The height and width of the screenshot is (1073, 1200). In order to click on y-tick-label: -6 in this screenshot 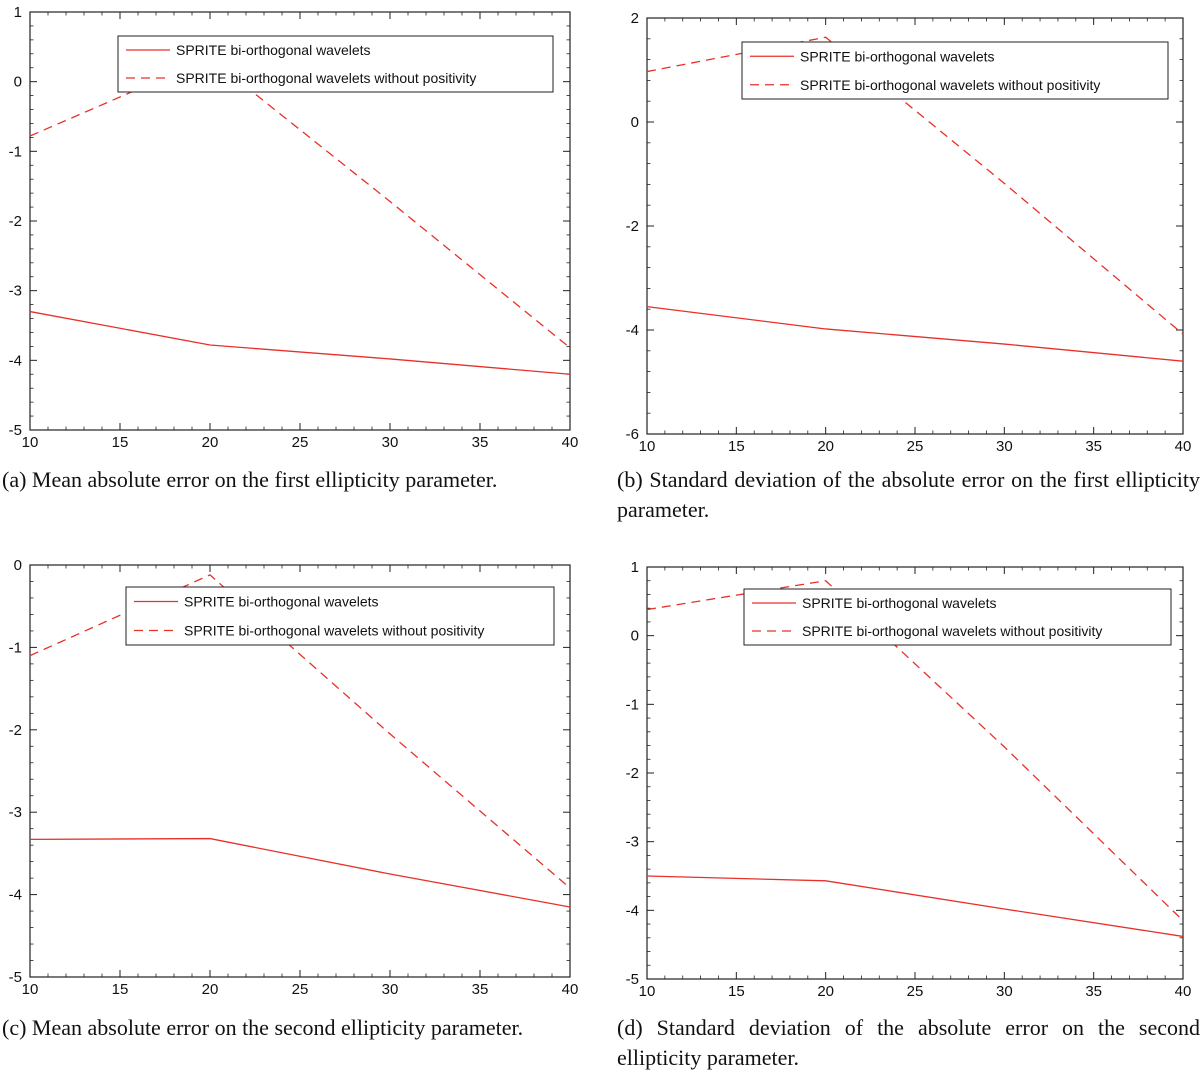, I will do `click(632, 434)`.